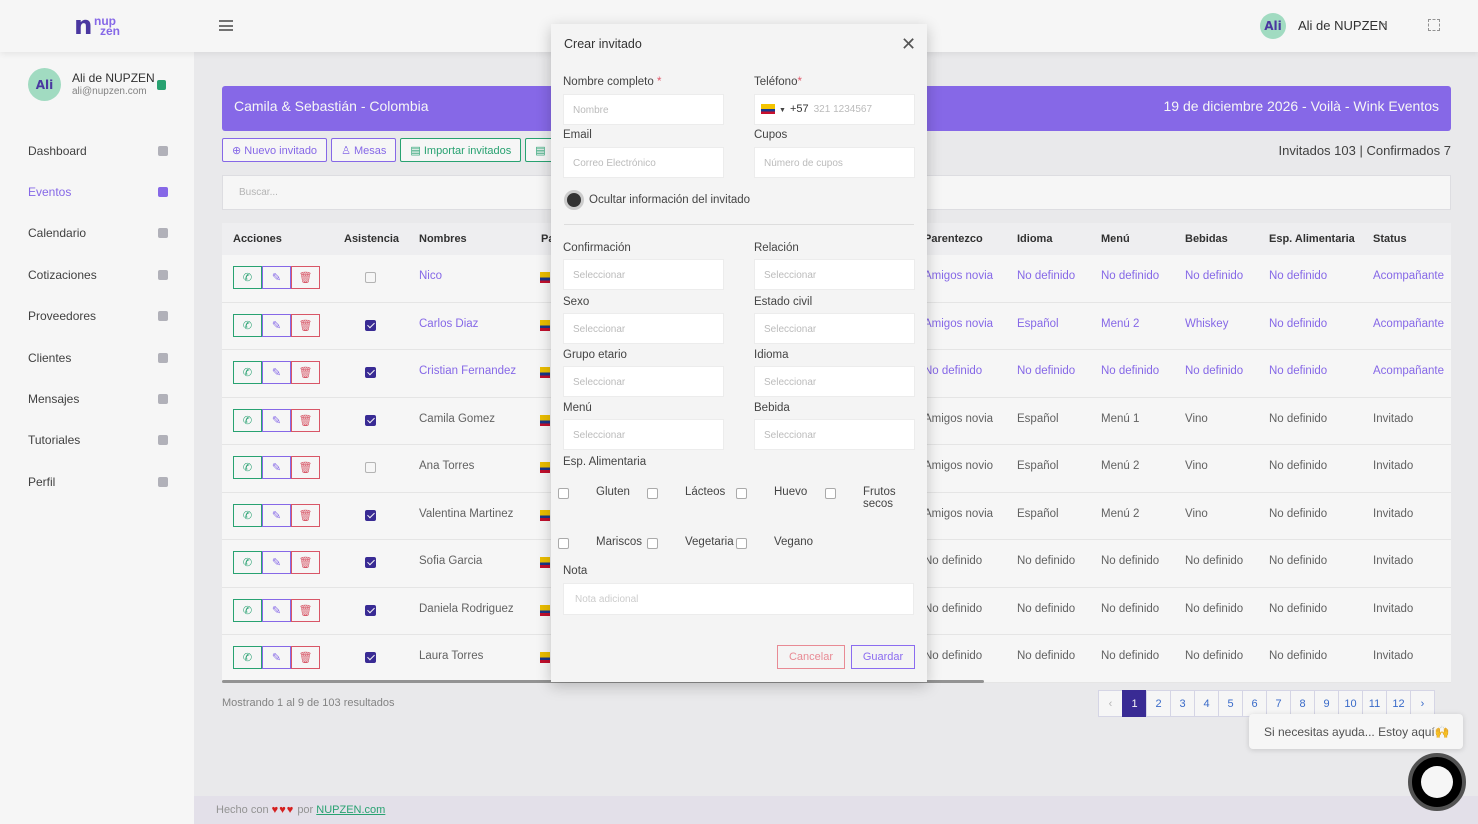  What do you see at coordinates (364, 150) in the screenshot?
I see `tables-button: ♙ Mesas` at bounding box center [364, 150].